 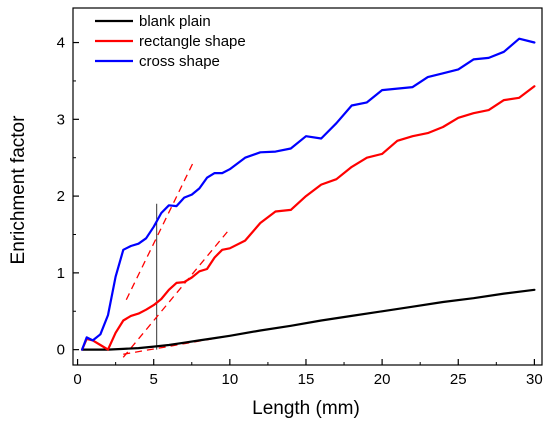 I want to click on x-axis-title: Length (mm), so click(x=306, y=408).